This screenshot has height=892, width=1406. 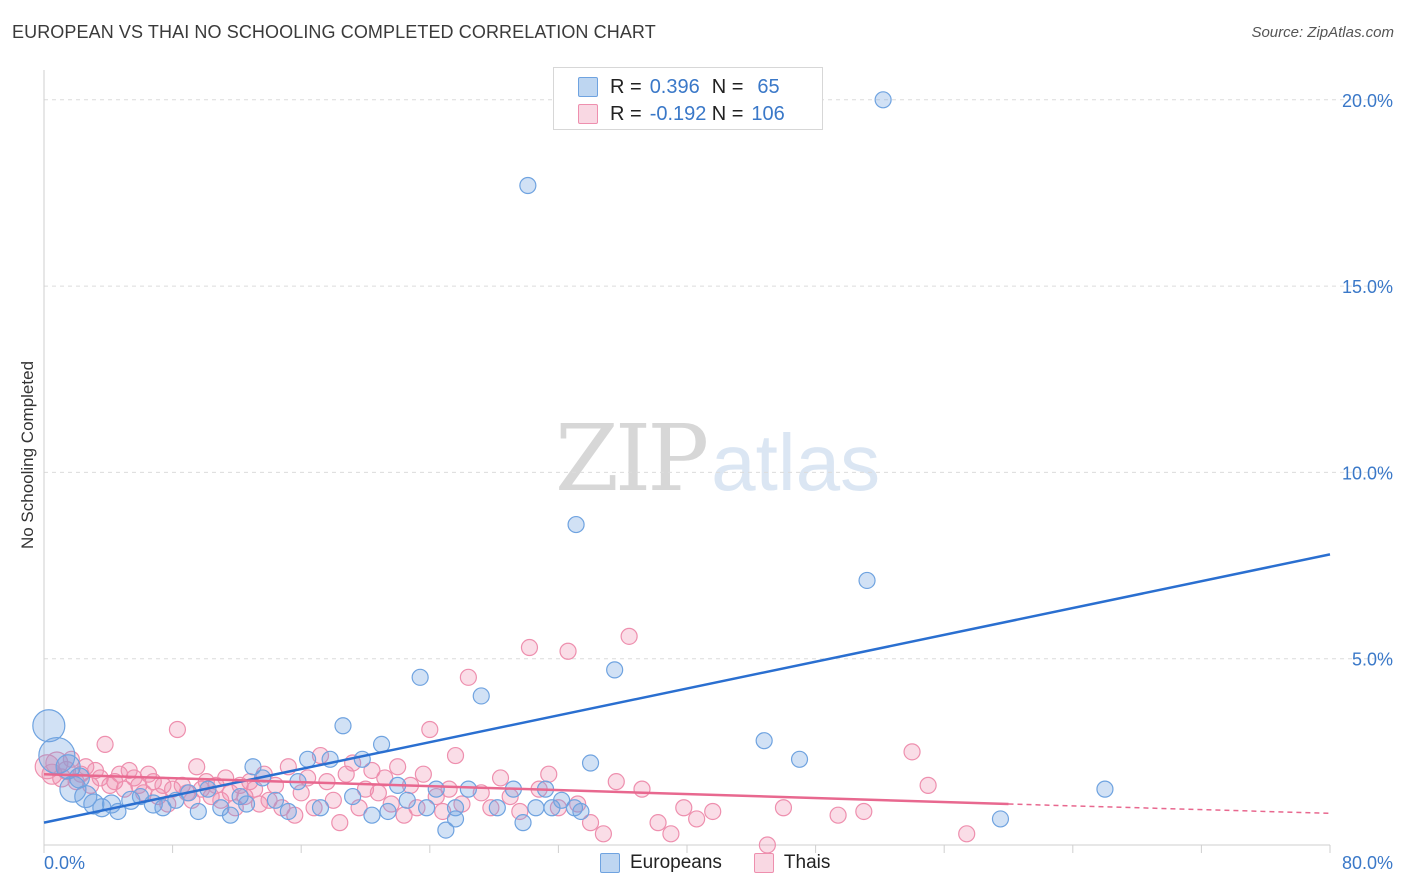 What do you see at coordinates (64, 863) in the screenshot?
I see `x-tick-label: 0.0%` at bounding box center [64, 863].